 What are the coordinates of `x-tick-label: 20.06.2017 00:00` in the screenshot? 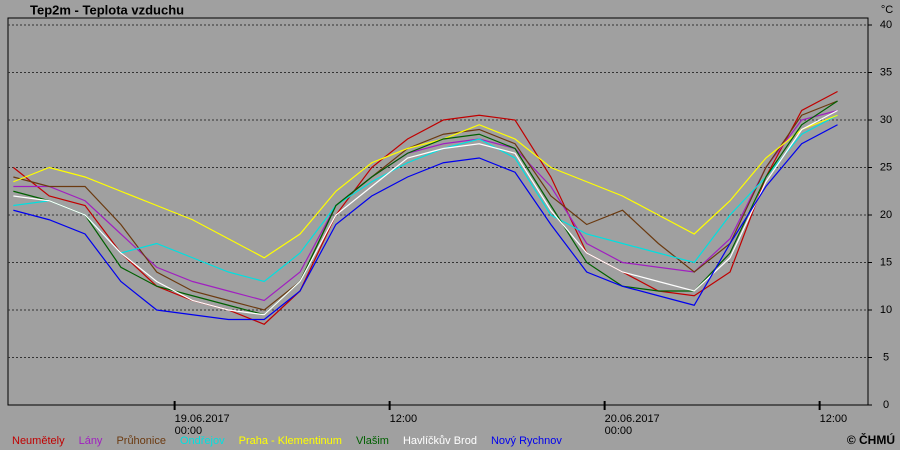 It's located at (632, 425).